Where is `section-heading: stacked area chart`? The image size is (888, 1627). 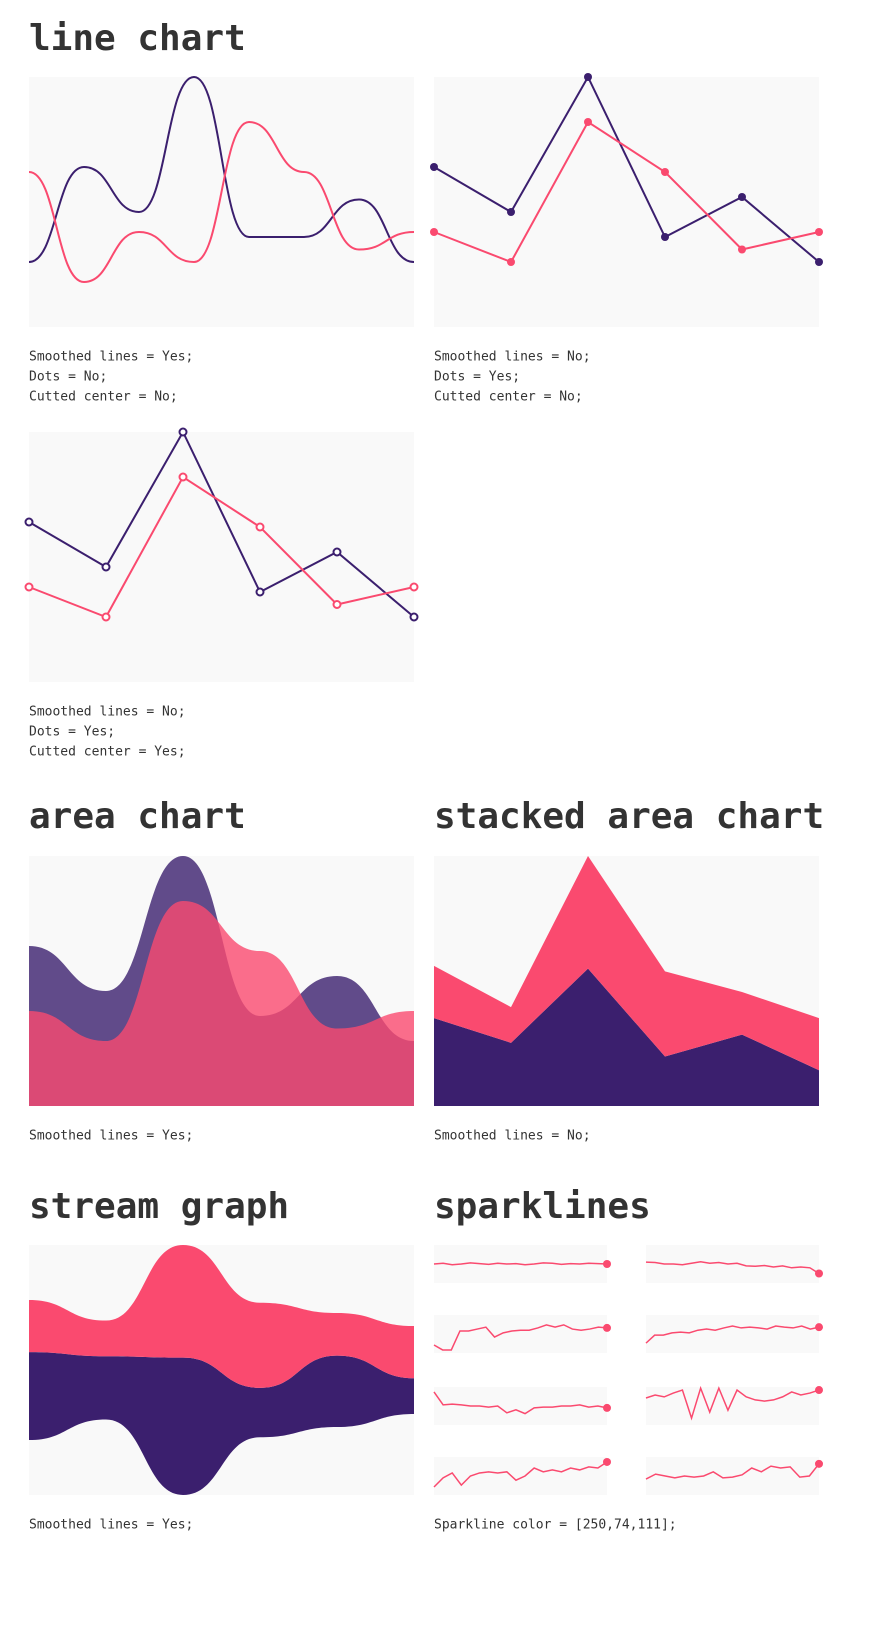
section-heading: stacked area chart is located at coordinates (629, 816).